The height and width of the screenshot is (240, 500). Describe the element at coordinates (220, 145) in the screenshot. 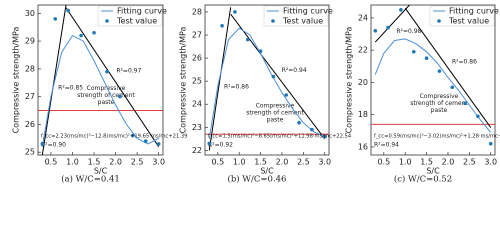

I see `curve-r2-label: R²=0.92` at that location.